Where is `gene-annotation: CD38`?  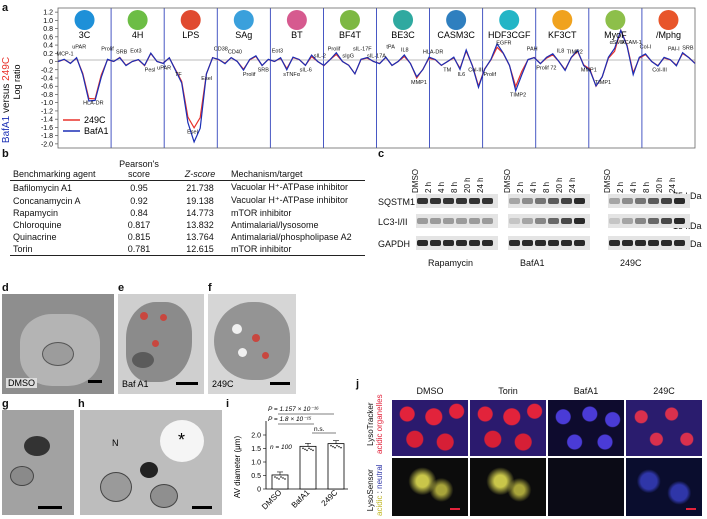 gene-annotation: CD38 is located at coordinates (221, 49).